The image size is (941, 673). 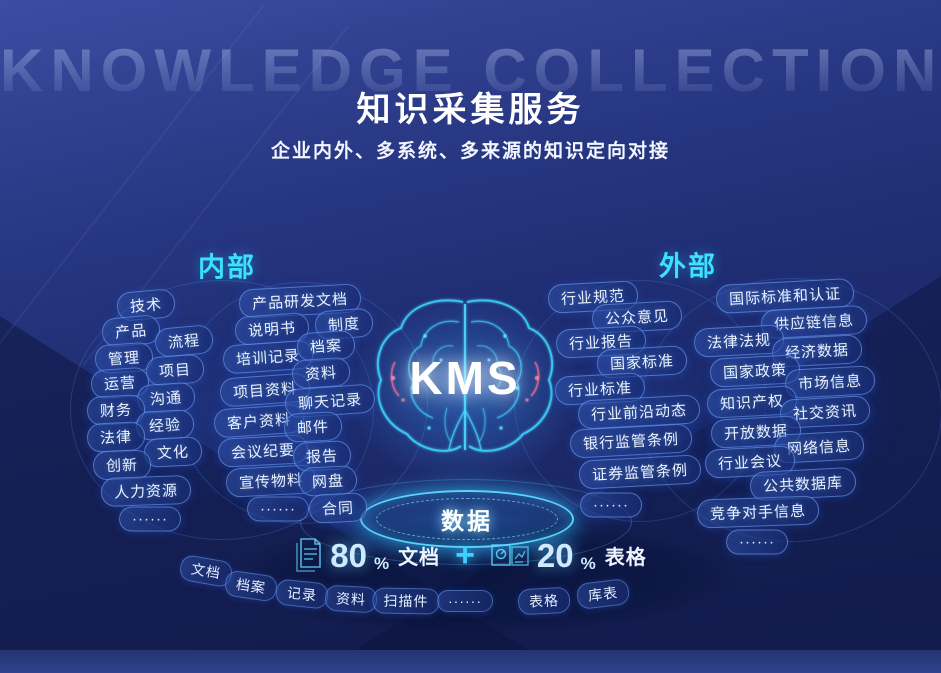 I want to click on external-zone-label: 外部, so click(x=688, y=266).